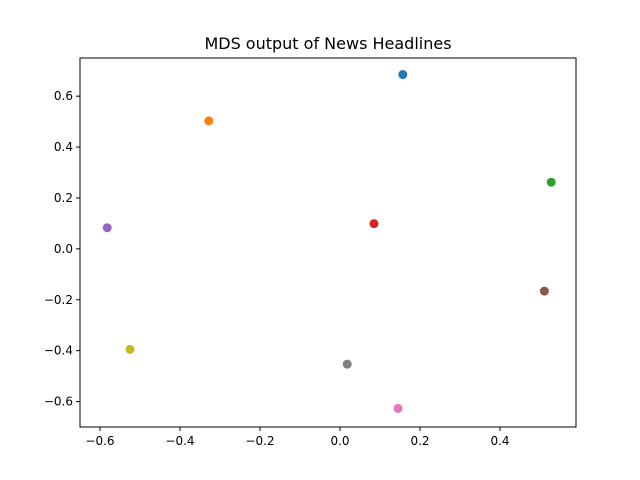 This screenshot has width=640, height=480. What do you see at coordinates (259, 441) in the screenshot?
I see `x-tick-label: −0.2` at bounding box center [259, 441].